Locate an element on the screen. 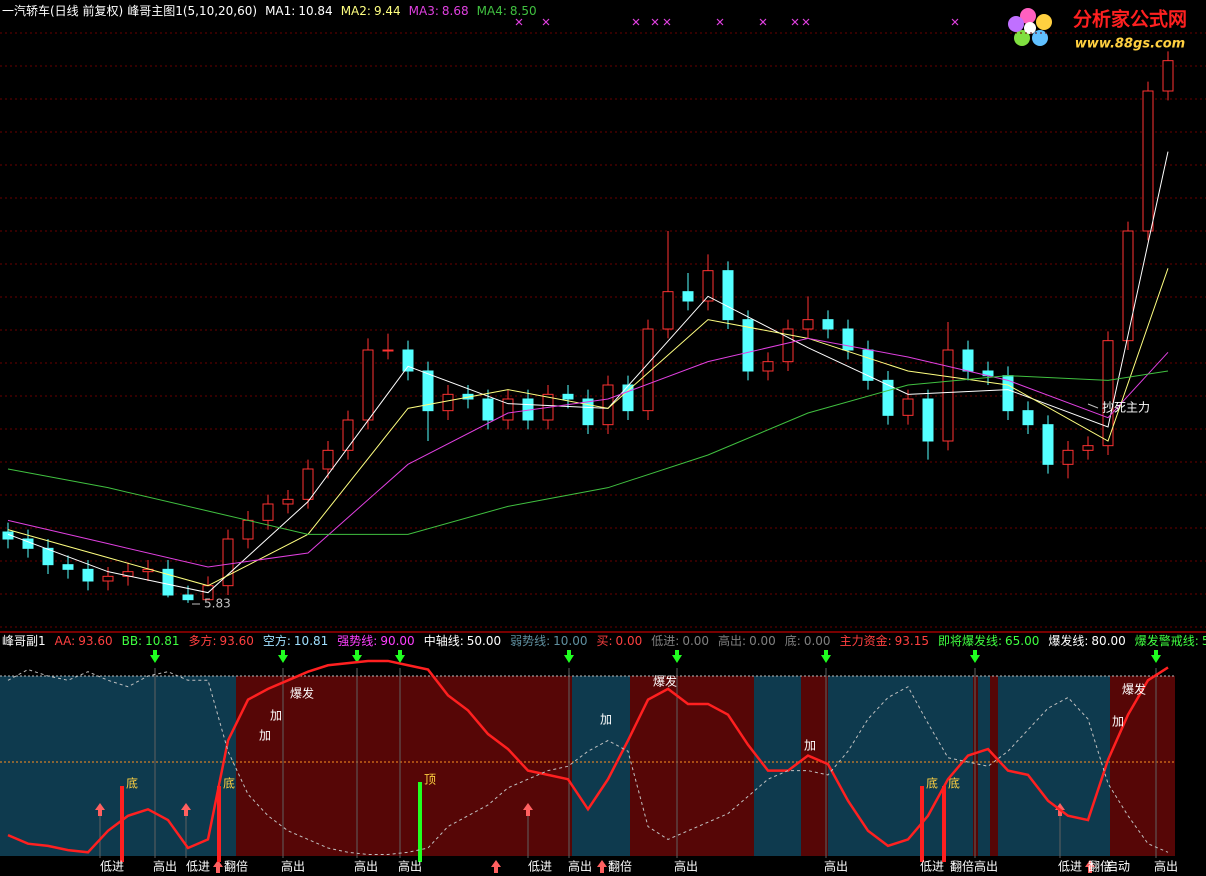 Image resolution: width=1206 pixels, height=876 pixels. sub-label: 高出: is located at coordinates (732, 640).